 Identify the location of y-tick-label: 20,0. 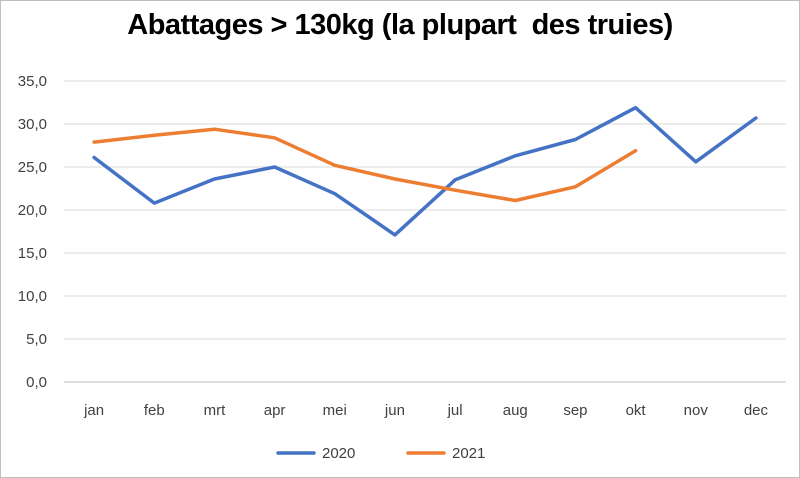
(32, 210).